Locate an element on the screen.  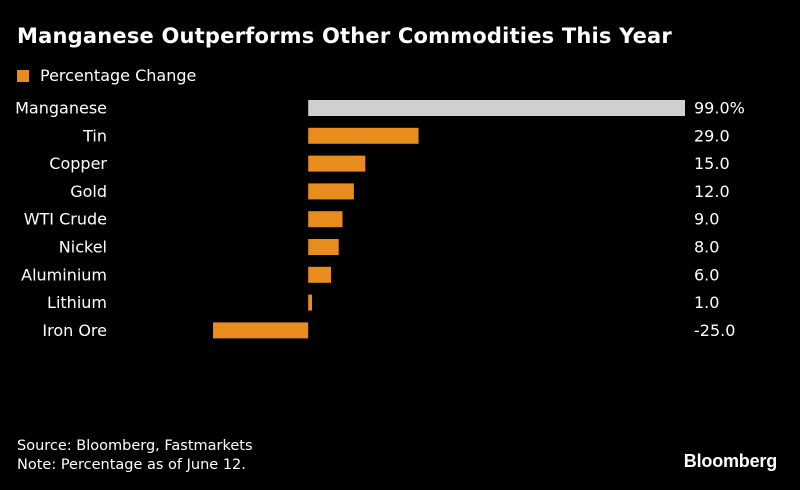
category-label: Copper is located at coordinates (78, 163).